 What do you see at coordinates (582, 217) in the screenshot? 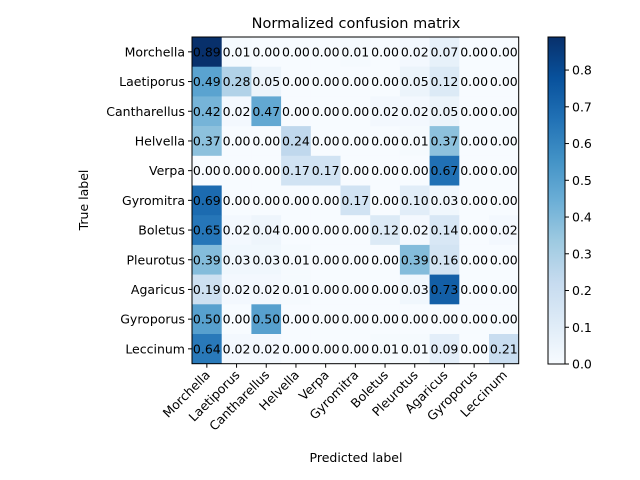
I see `colorbar-tick-label: 0.4` at bounding box center [582, 217].